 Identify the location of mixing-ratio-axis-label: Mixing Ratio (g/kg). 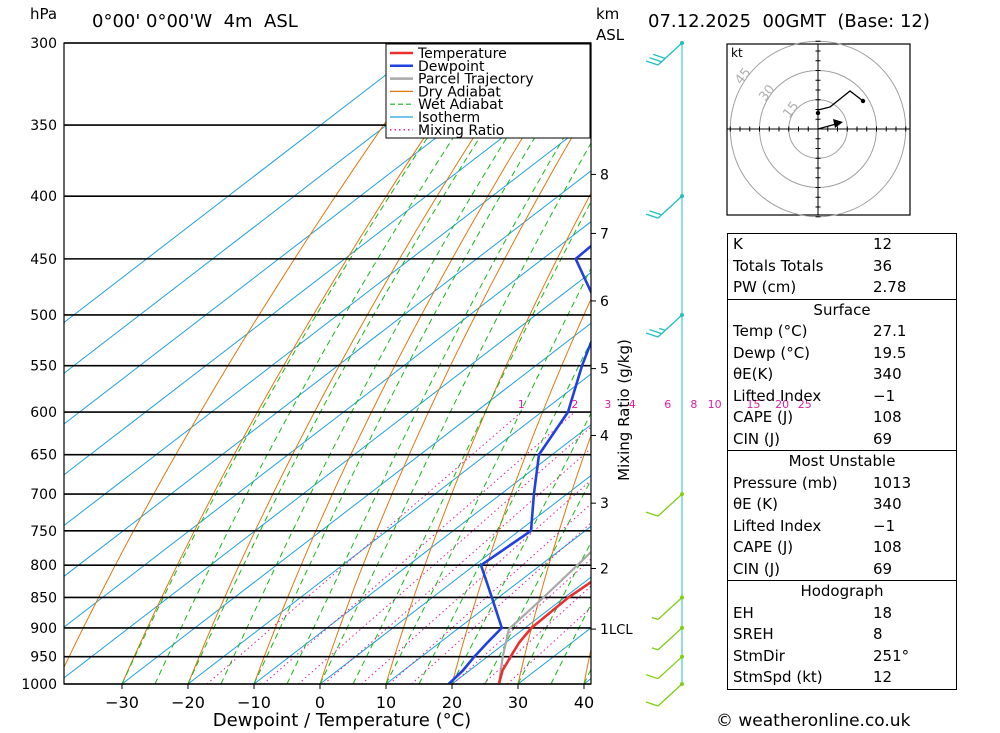
(624, 410).